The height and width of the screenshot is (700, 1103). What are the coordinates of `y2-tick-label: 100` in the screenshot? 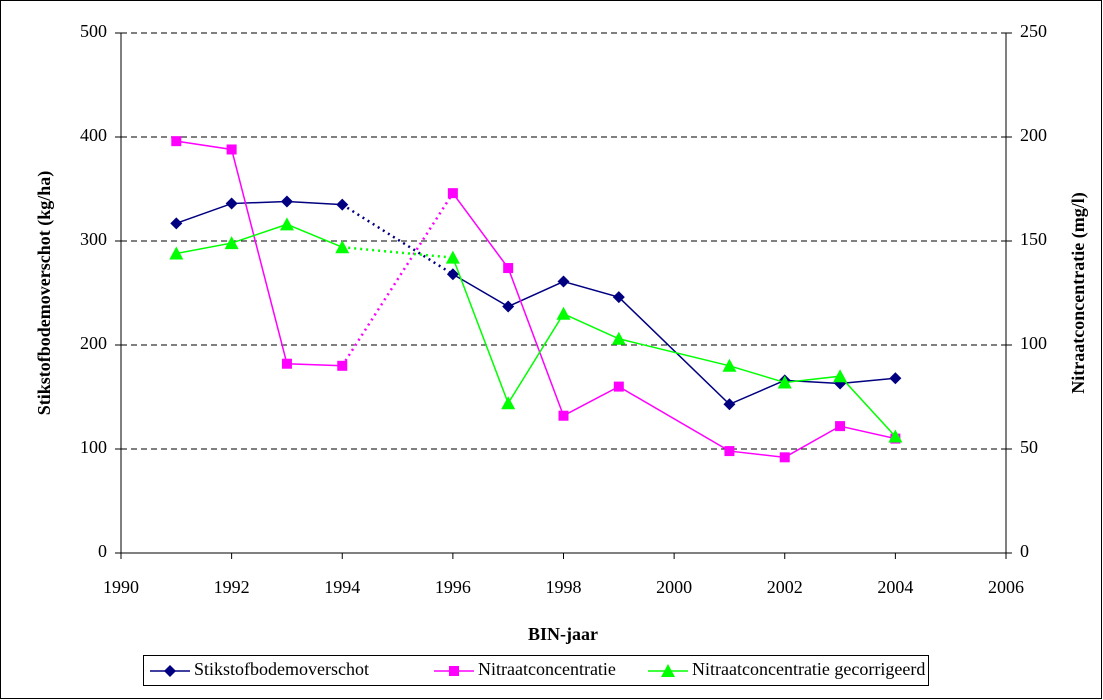 It's located at (1033, 343).